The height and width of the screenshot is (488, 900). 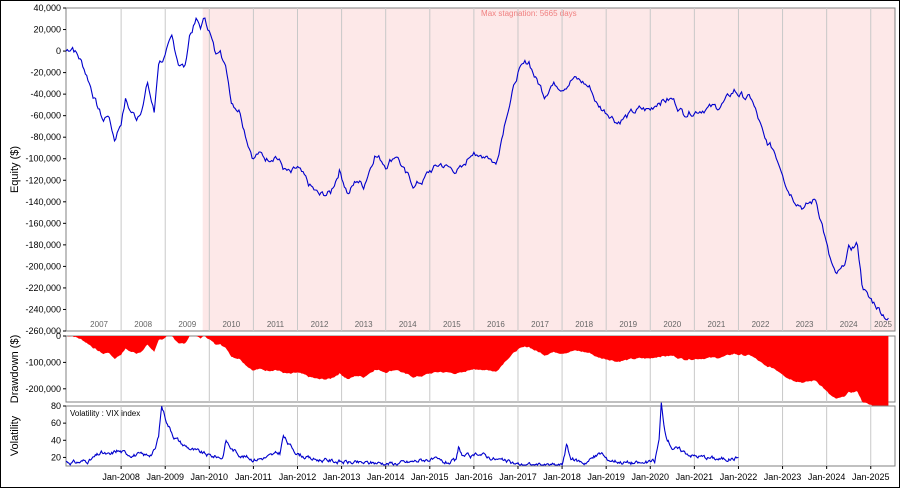 What do you see at coordinates (45, 116) in the screenshot?
I see `y-tick-label: -60,000` at bounding box center [45, 116].